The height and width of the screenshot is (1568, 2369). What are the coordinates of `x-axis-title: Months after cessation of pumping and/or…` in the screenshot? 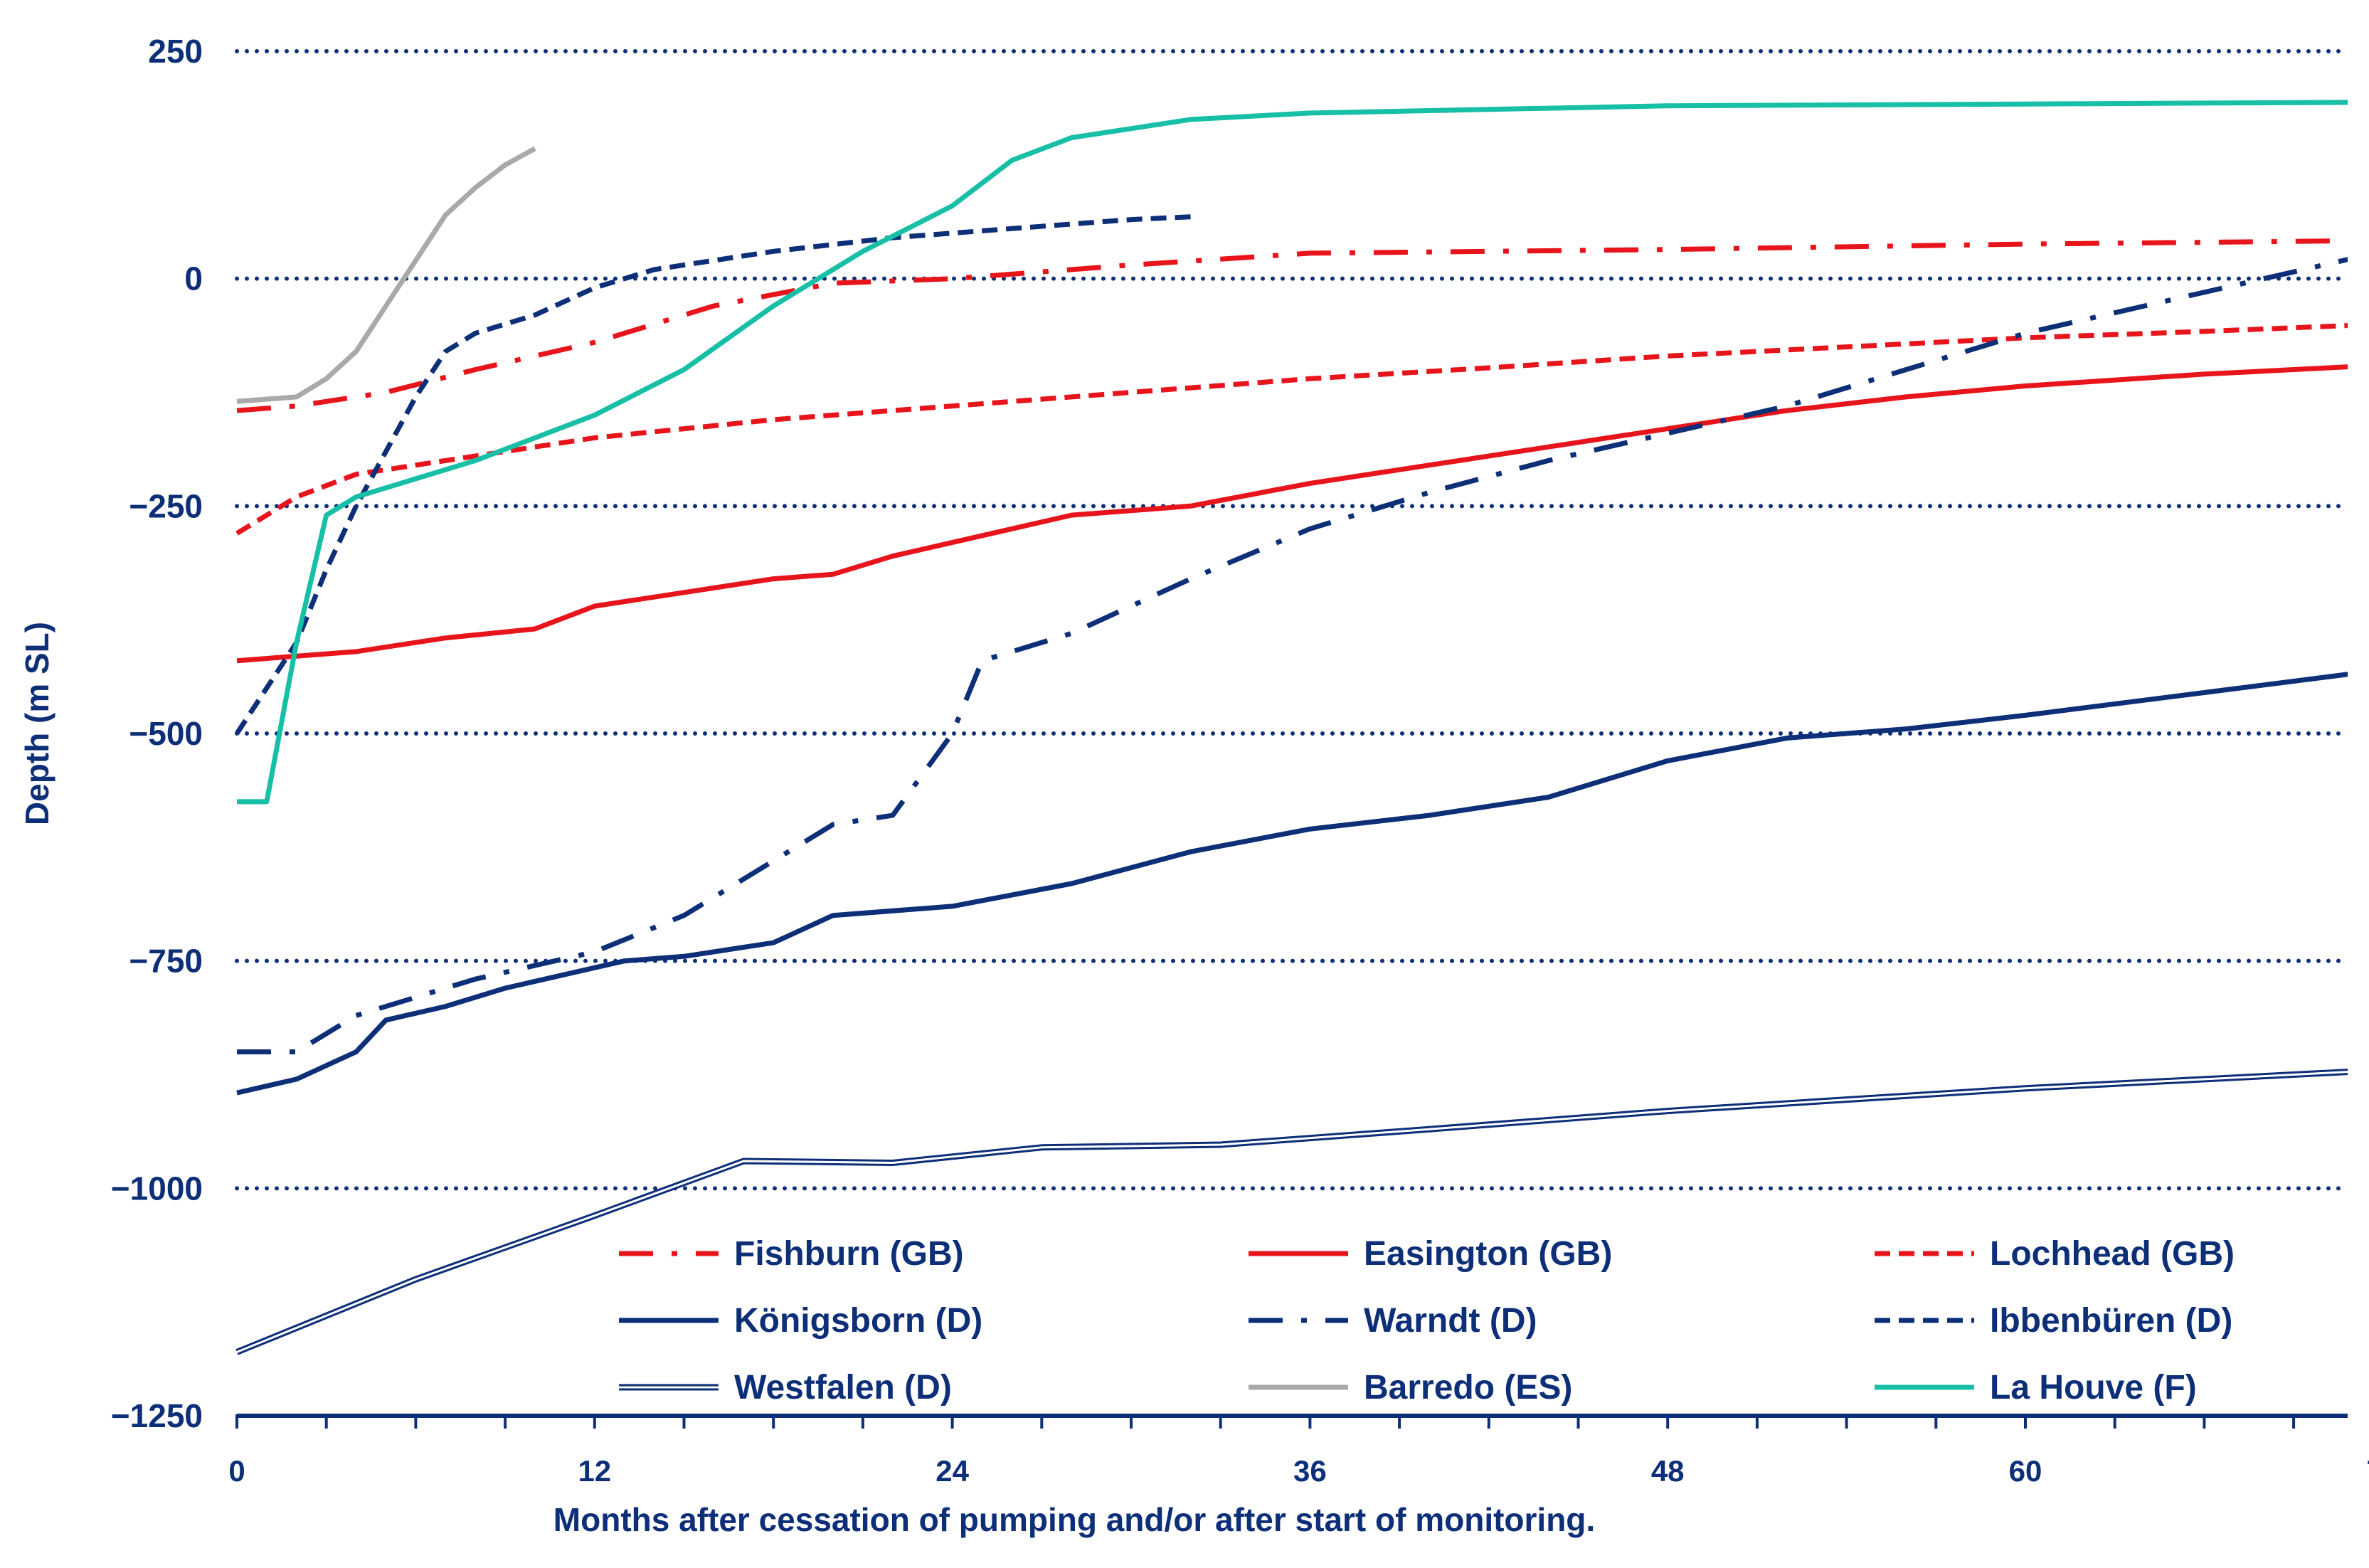 It's located at (1074, 1519).